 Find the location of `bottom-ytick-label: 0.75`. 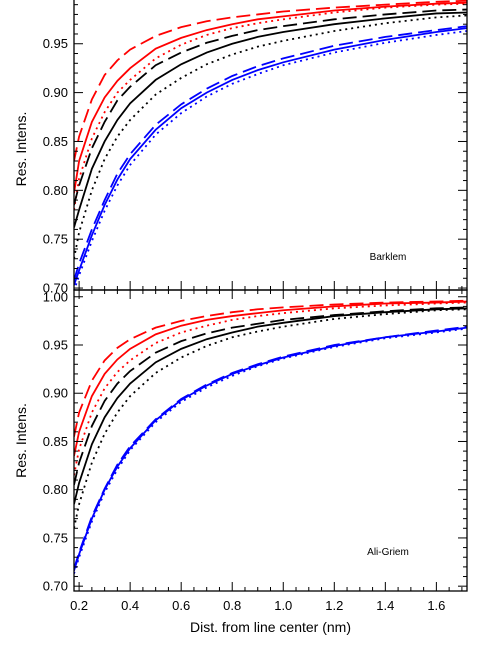

bottom-ytick-label: 0.75 is located at coordinates (55, 537).